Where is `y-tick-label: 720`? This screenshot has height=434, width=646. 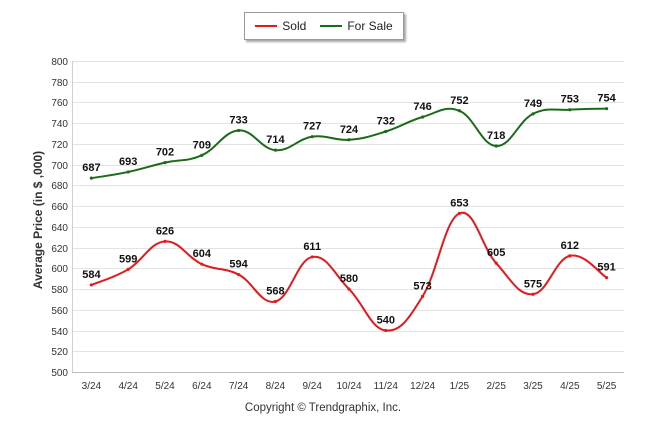
y-tick-label: 720 is located at coordinates (59, 145).